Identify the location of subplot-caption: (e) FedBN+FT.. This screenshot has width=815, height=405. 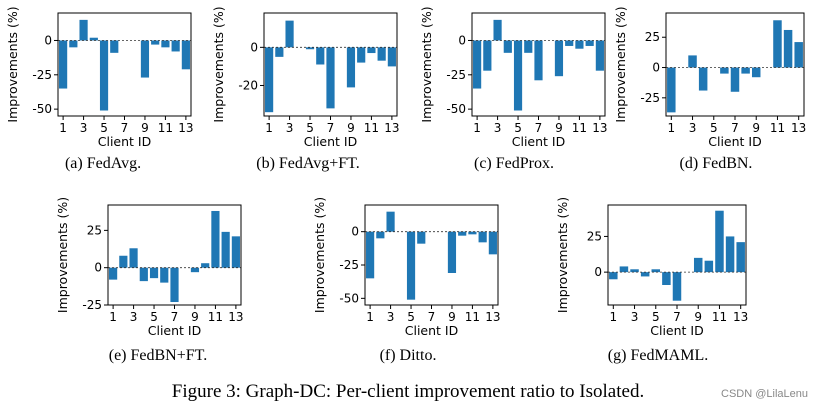
(158, 355).